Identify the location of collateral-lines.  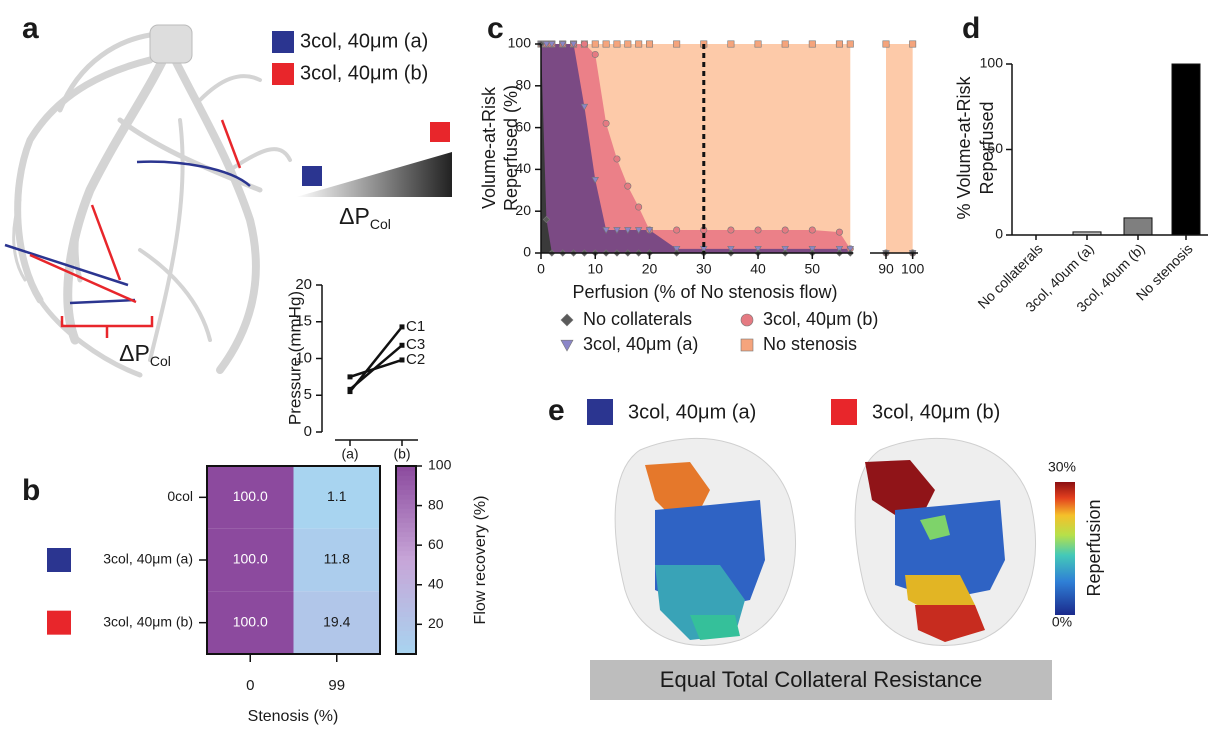
(127, 228).